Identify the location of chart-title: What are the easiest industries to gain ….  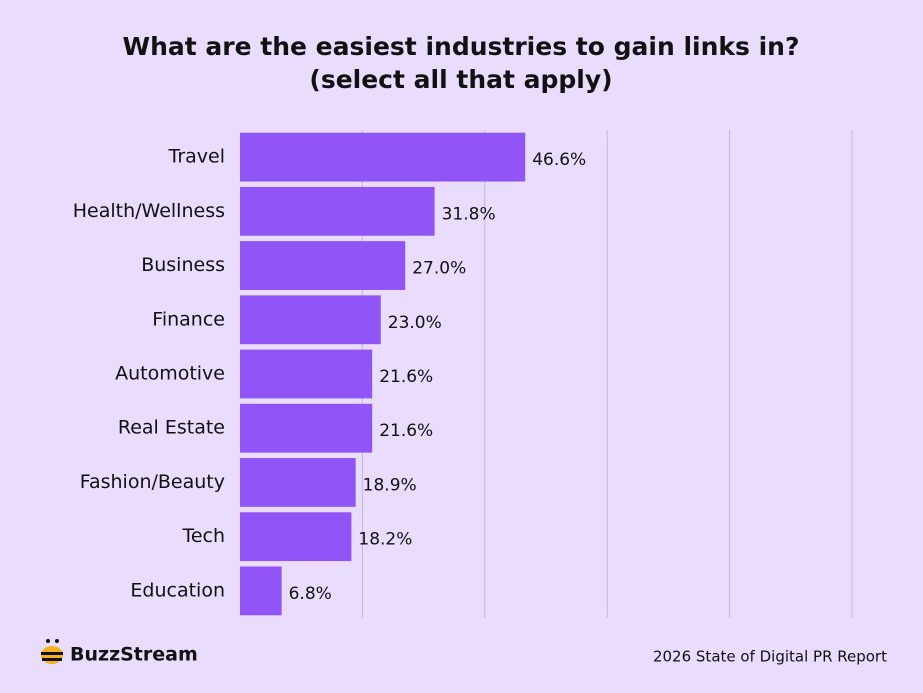
(461, 46).